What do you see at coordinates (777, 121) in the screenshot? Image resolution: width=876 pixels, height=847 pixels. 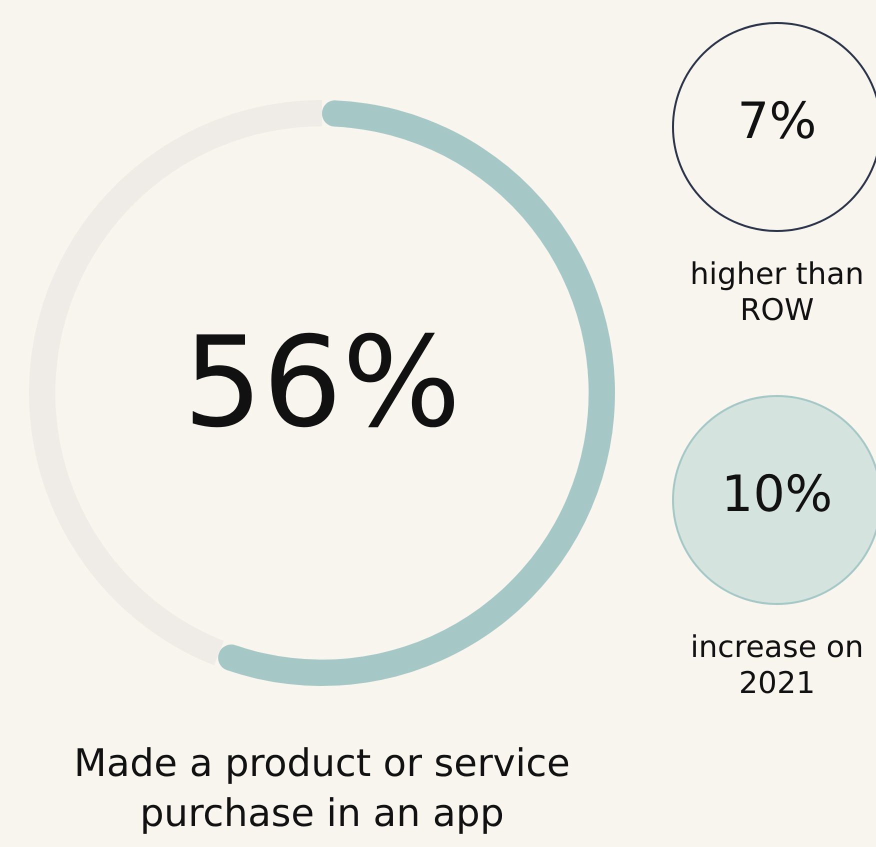 I see `text: 7%` at bounding box center [777, 121].